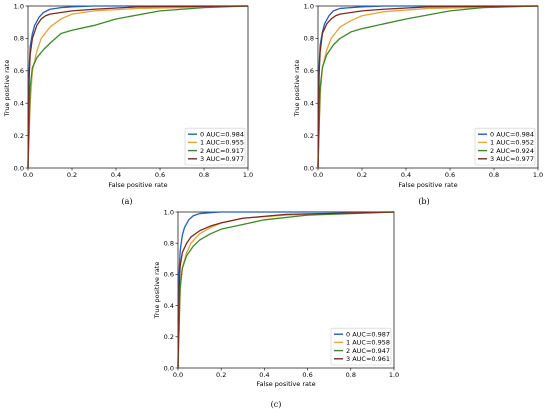 This screenshot has height=414, width=550. I want to click on legend-label-1: 1 AUC=0.952, so click(512, 143).